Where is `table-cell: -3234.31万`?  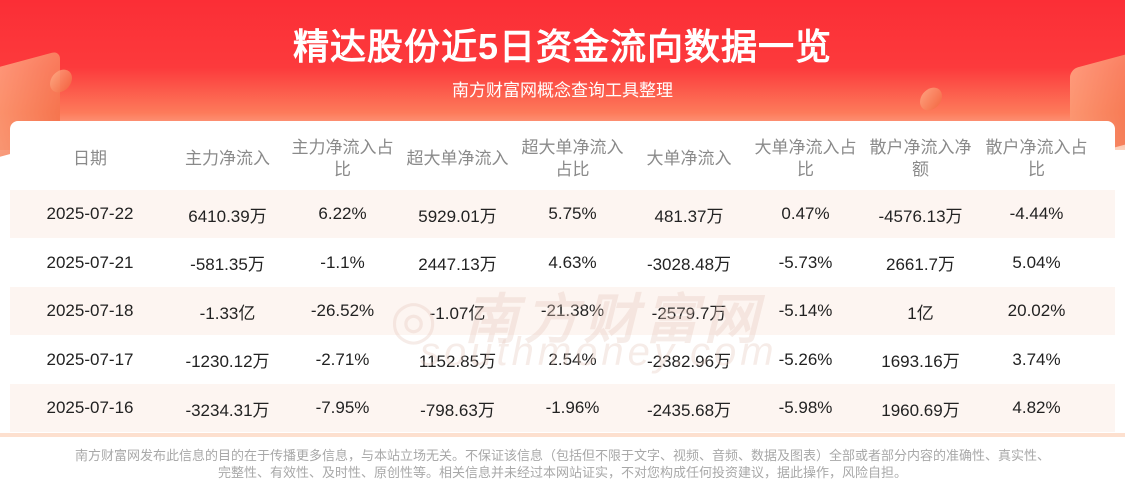 table-cell: -3234.31万 is located at coordinates (227, 410).